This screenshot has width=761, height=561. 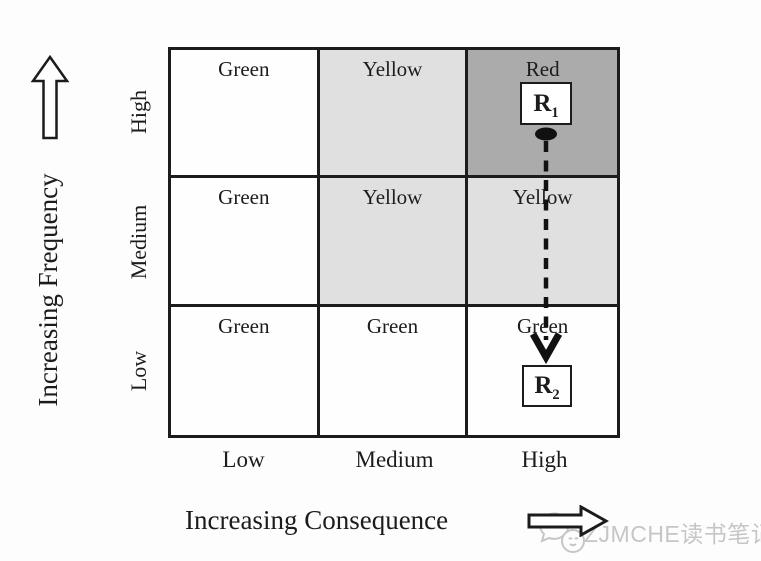 I want to click on col-label-medium: Medium, so click(x=394, y=459).